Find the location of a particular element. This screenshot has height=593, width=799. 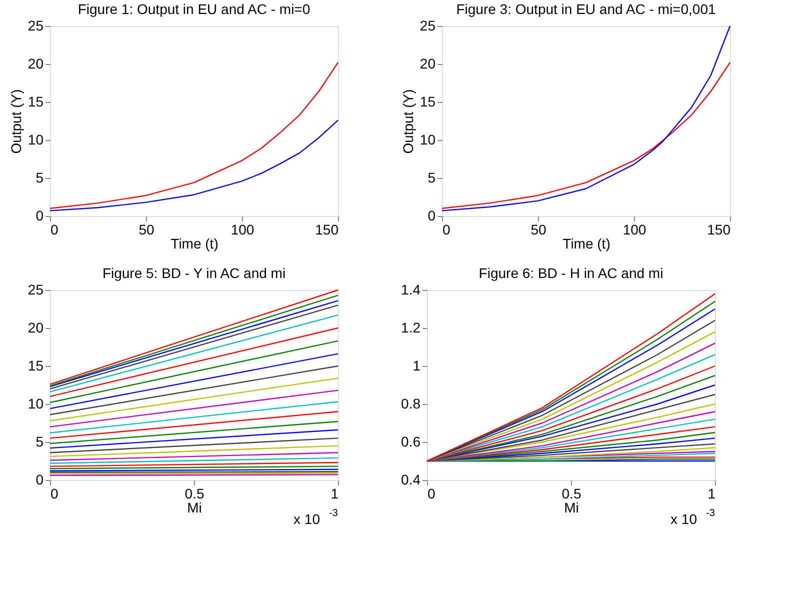

y-tick-label: 1.4 is located at coordinates (411, 290).